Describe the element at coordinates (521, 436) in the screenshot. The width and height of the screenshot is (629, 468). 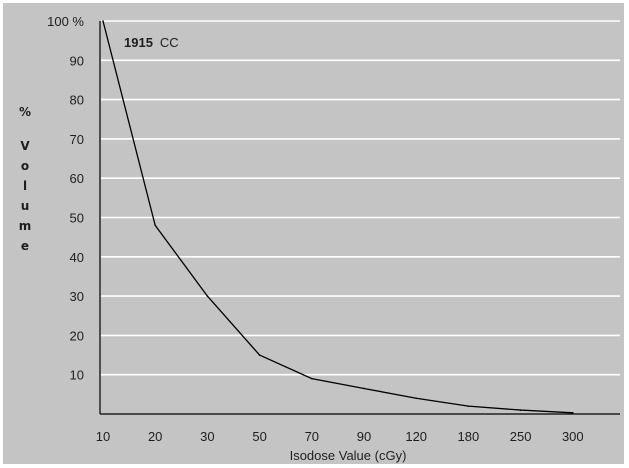
I see `x-tick-label: 250` at that location.